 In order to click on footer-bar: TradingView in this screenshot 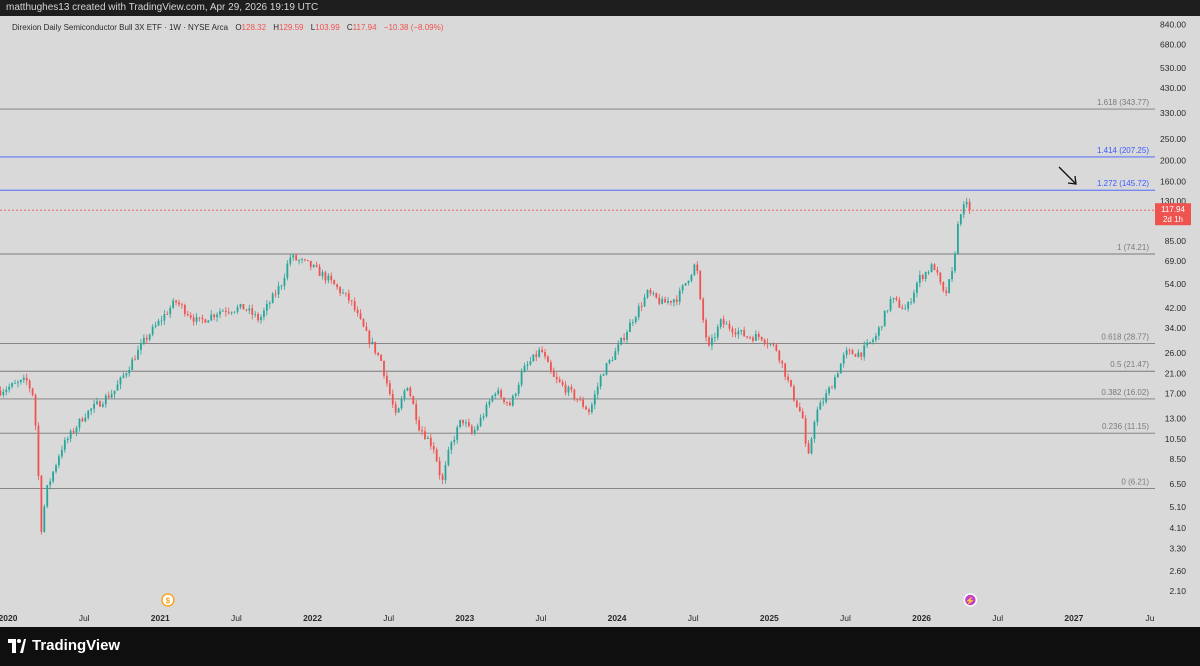, I will do `click(600, 646)`.